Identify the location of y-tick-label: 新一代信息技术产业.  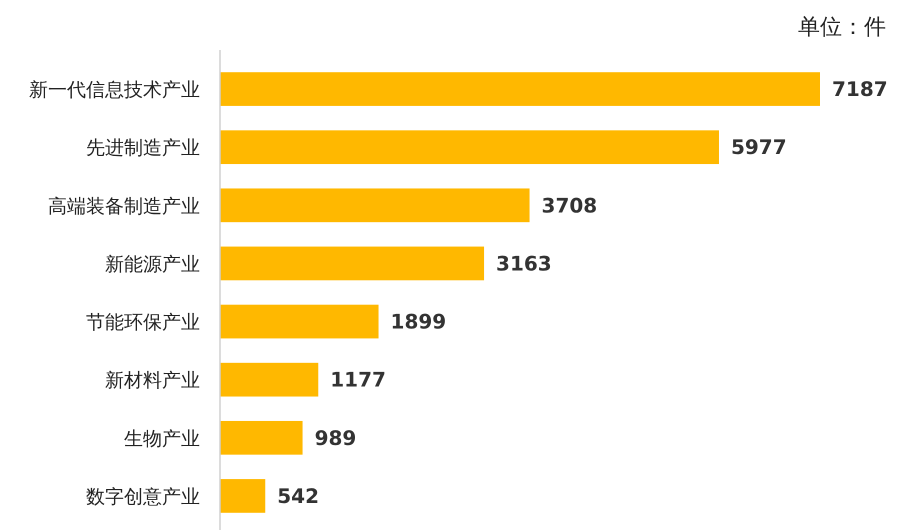
(114, 90).